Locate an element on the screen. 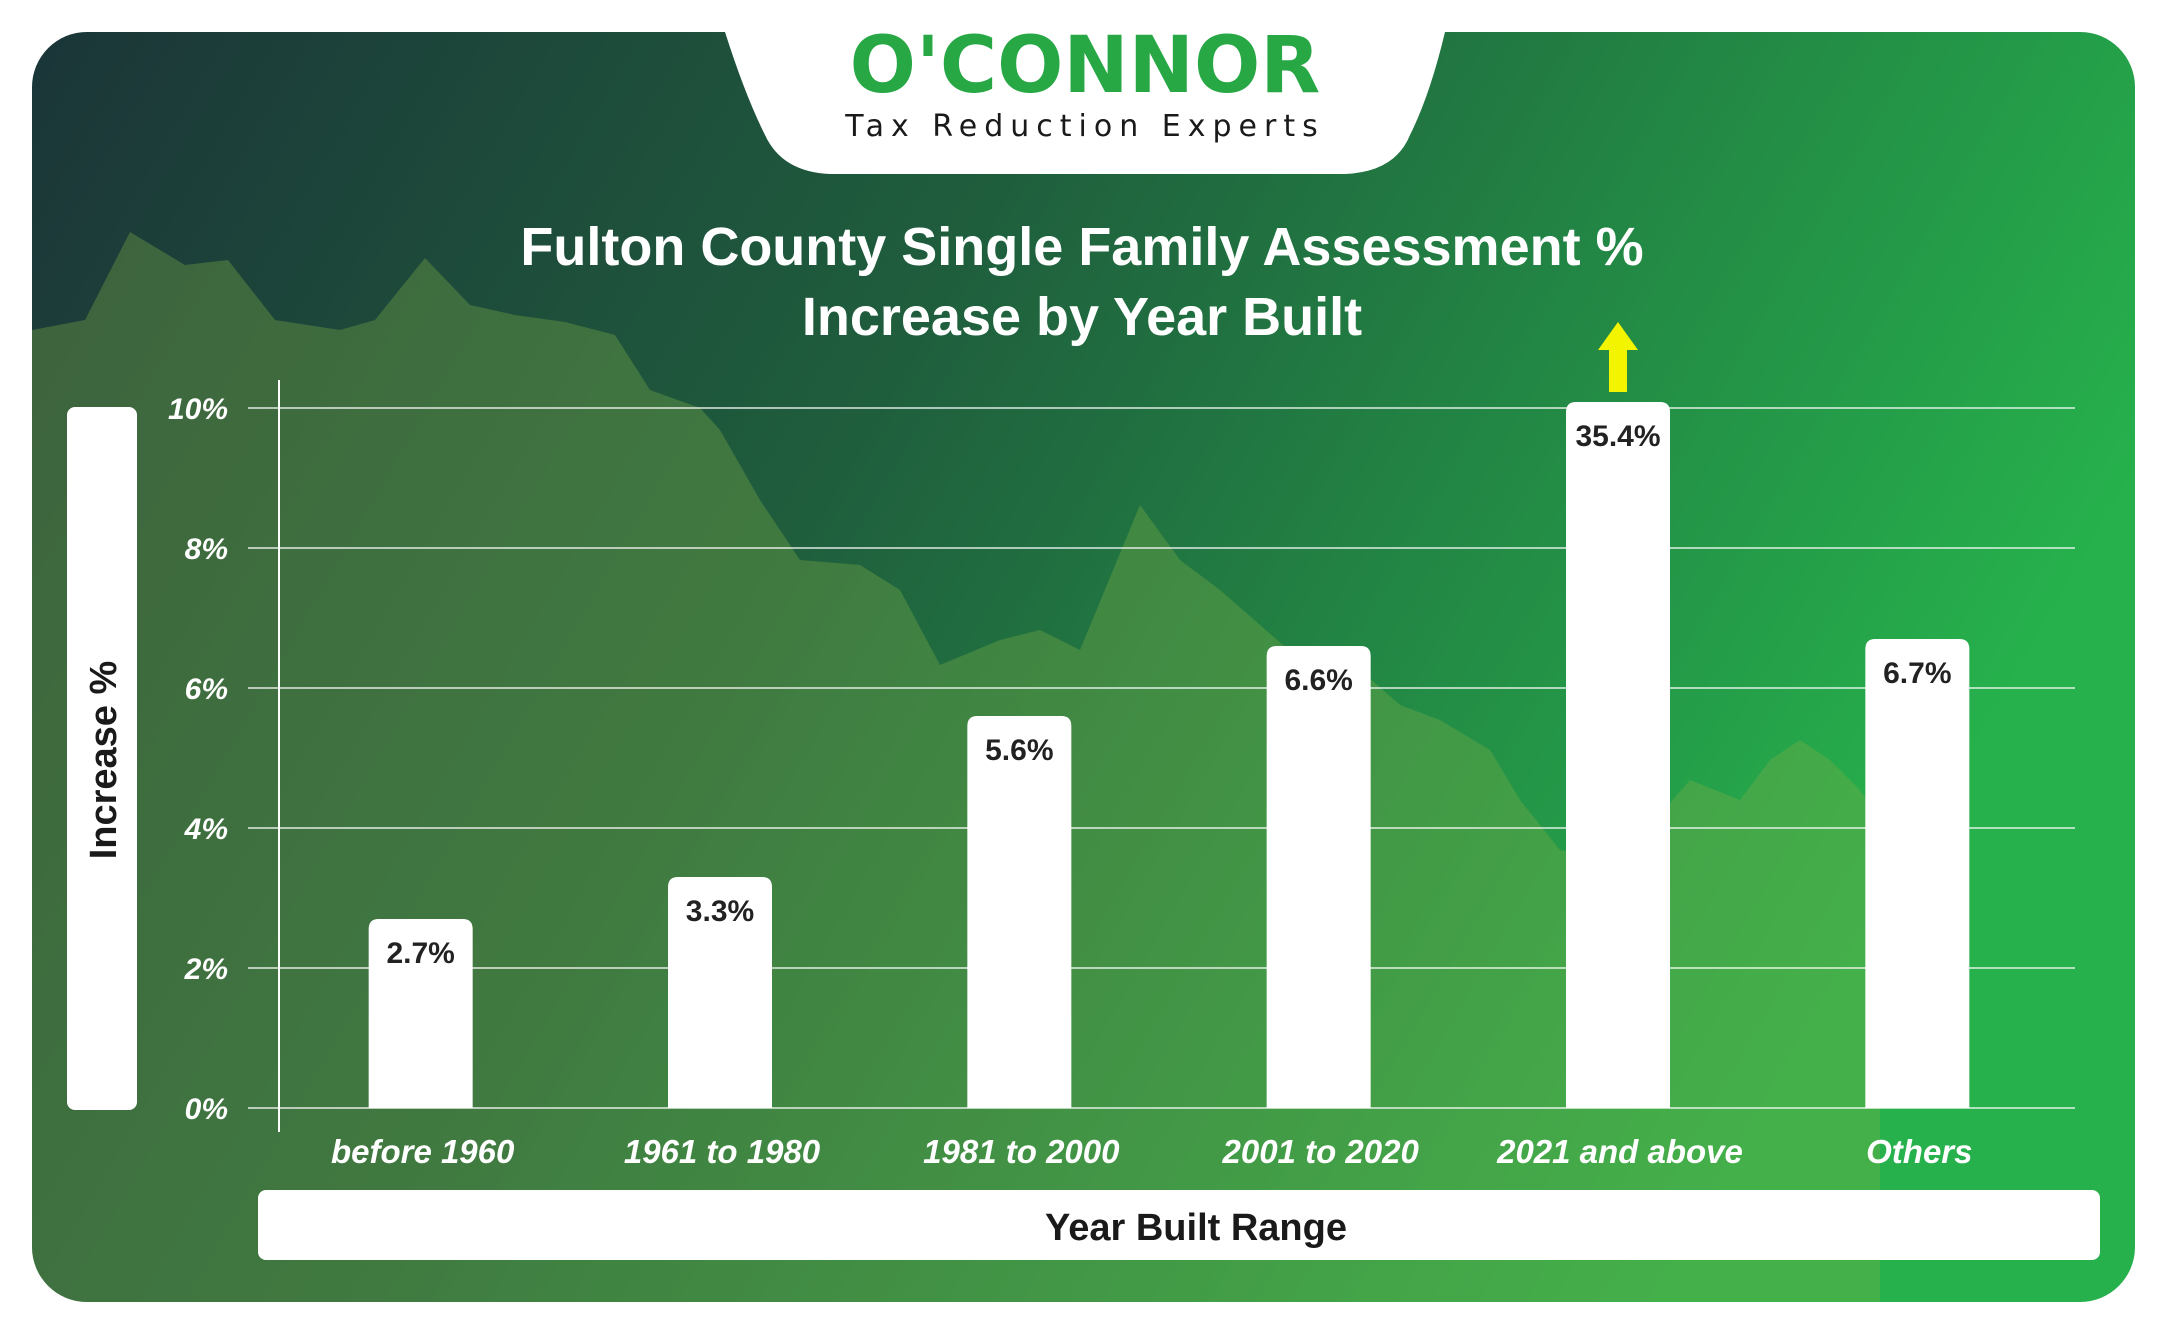 The height and width of the screenshot is (1333, 2167). annotations is located at coordinates (1618, 357).